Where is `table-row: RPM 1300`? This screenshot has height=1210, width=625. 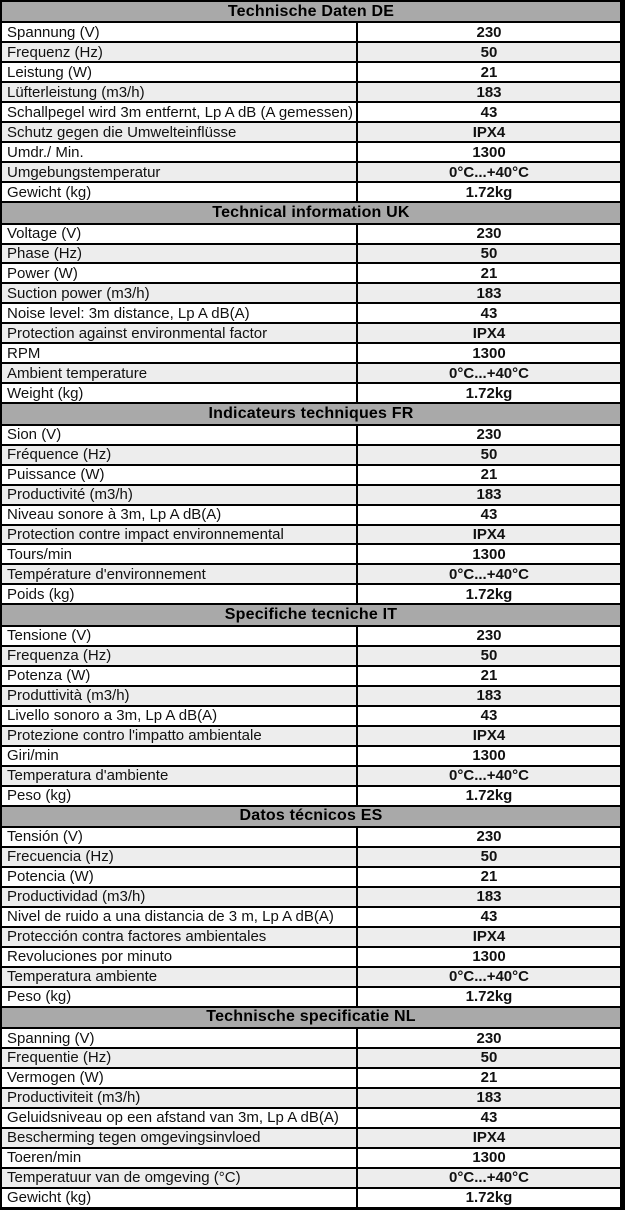 table-row: RPM 1300 is located at coordinates (311, 354).